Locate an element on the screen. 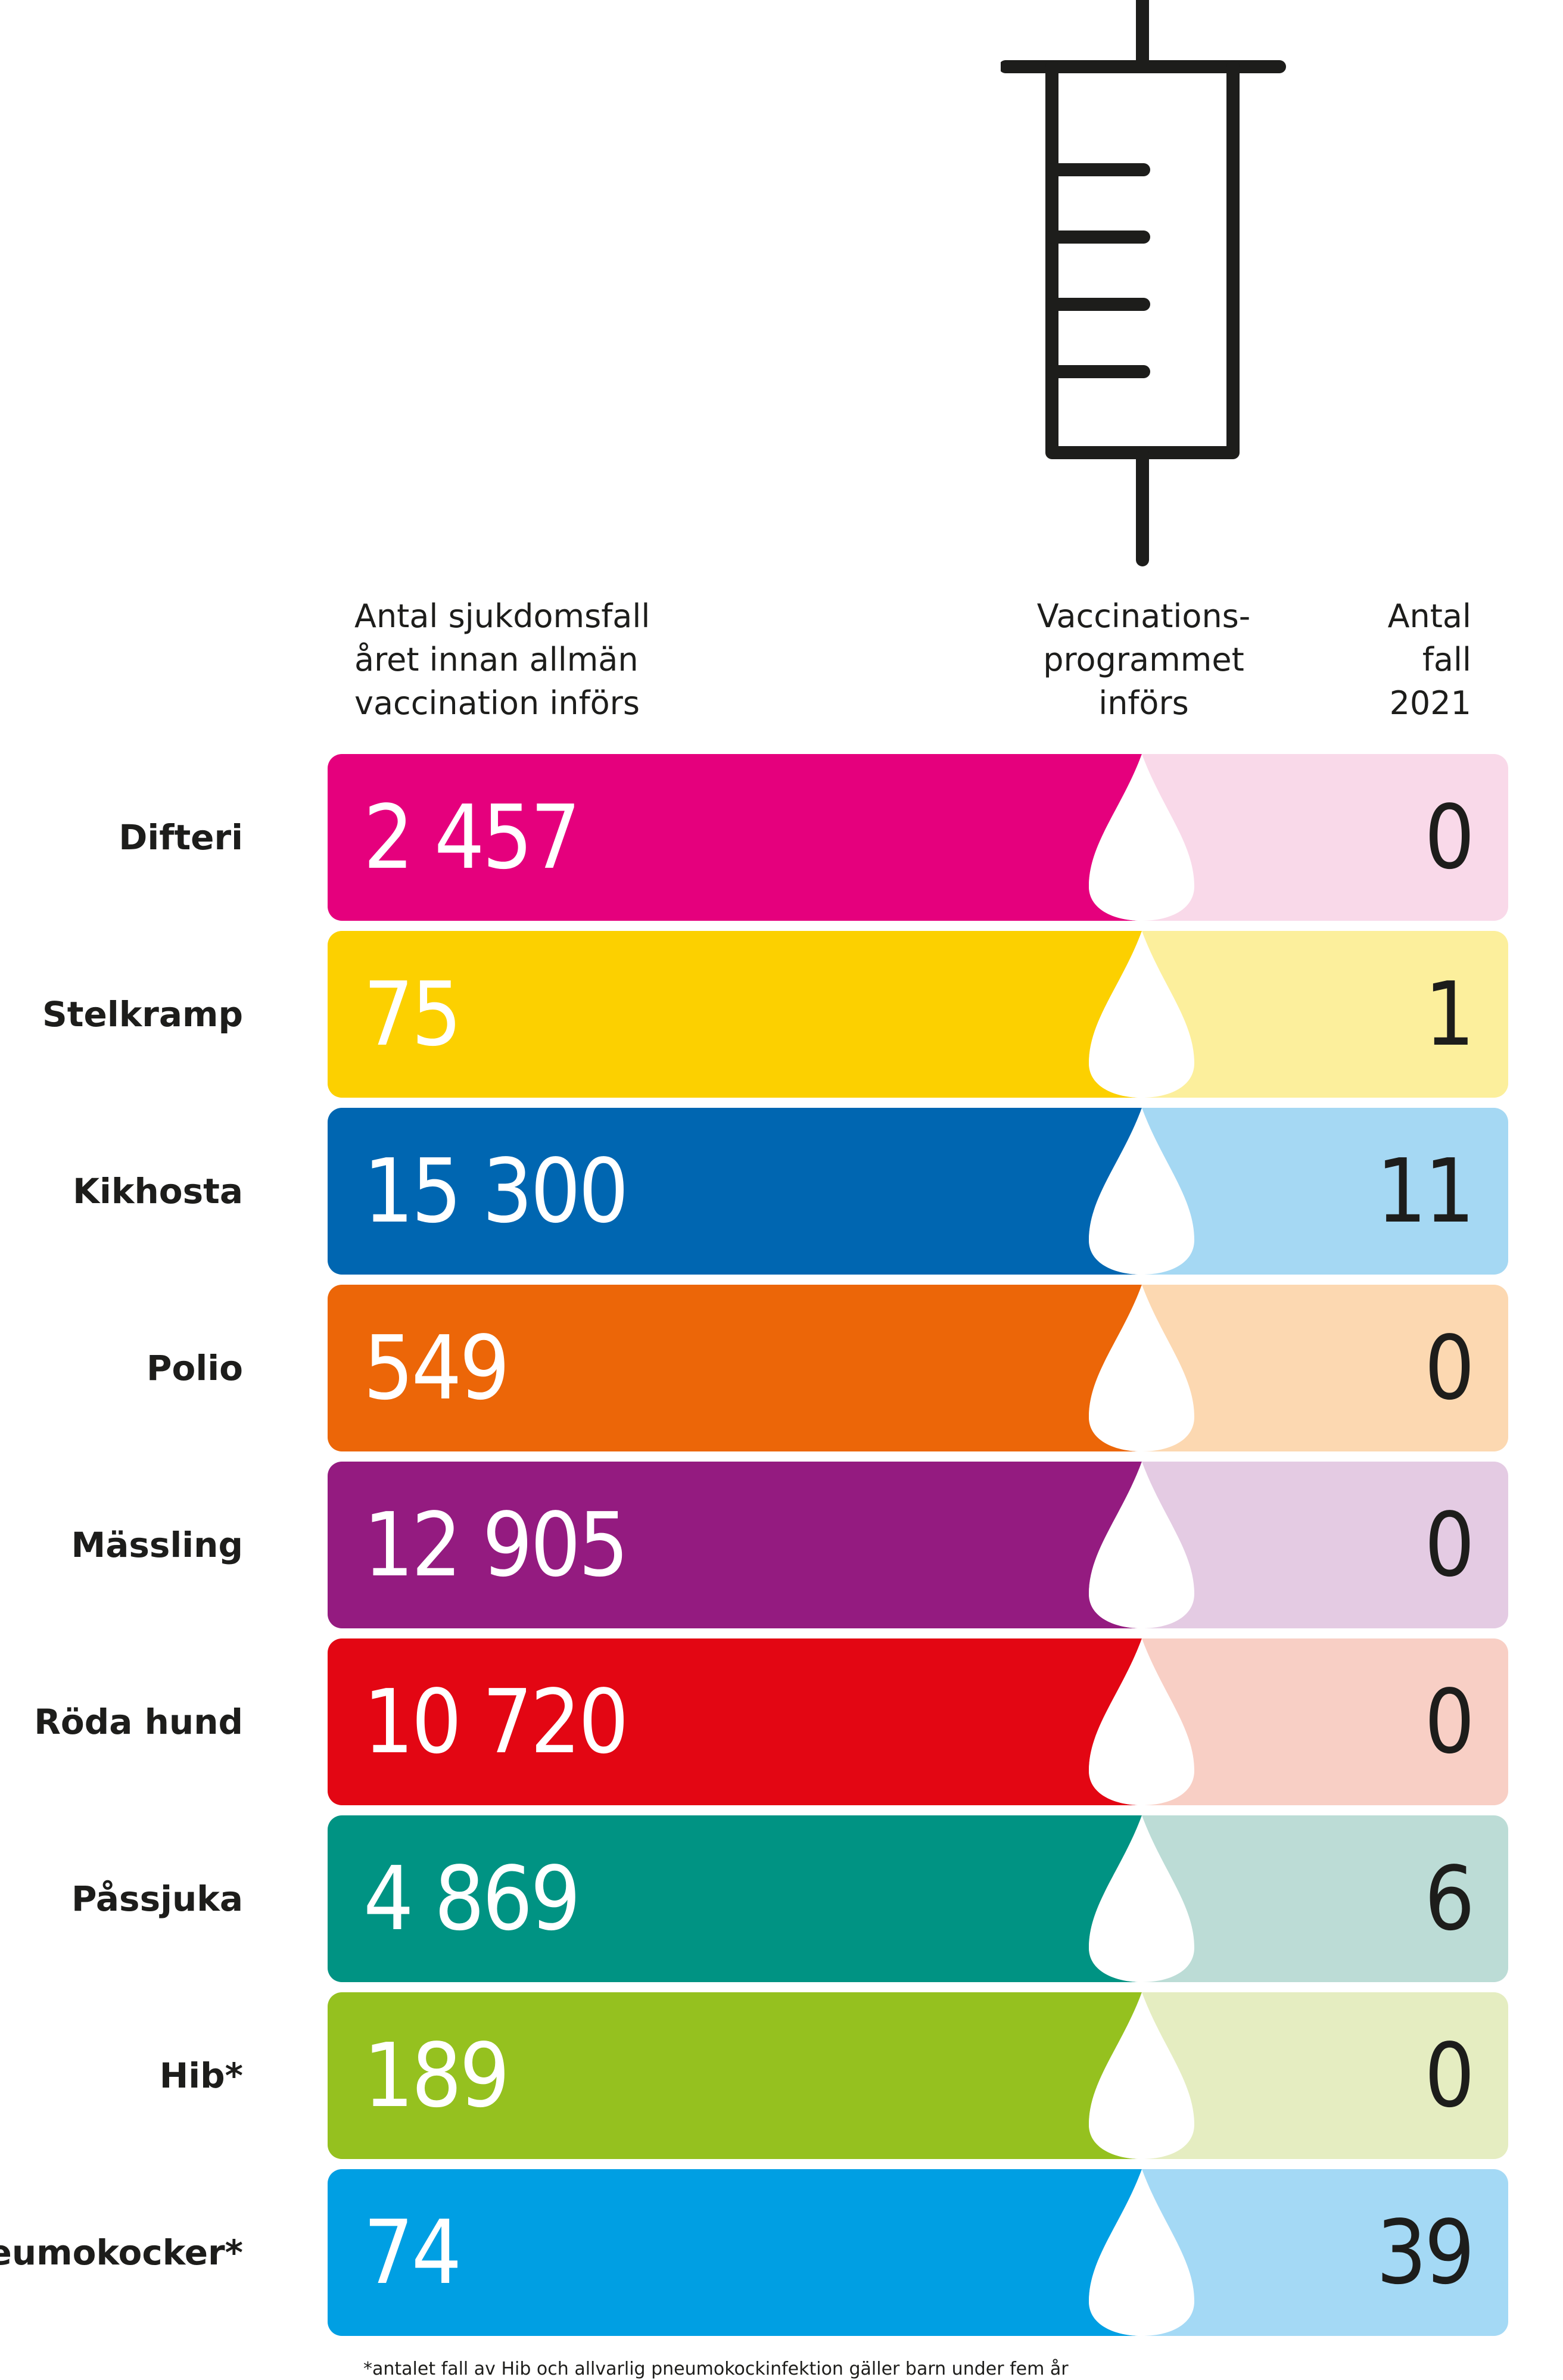 The width and height of the screenshot is (1563, 2380). header-program-introduced: Vaccinations- programmet införs is located at coordinates (1144, 660).